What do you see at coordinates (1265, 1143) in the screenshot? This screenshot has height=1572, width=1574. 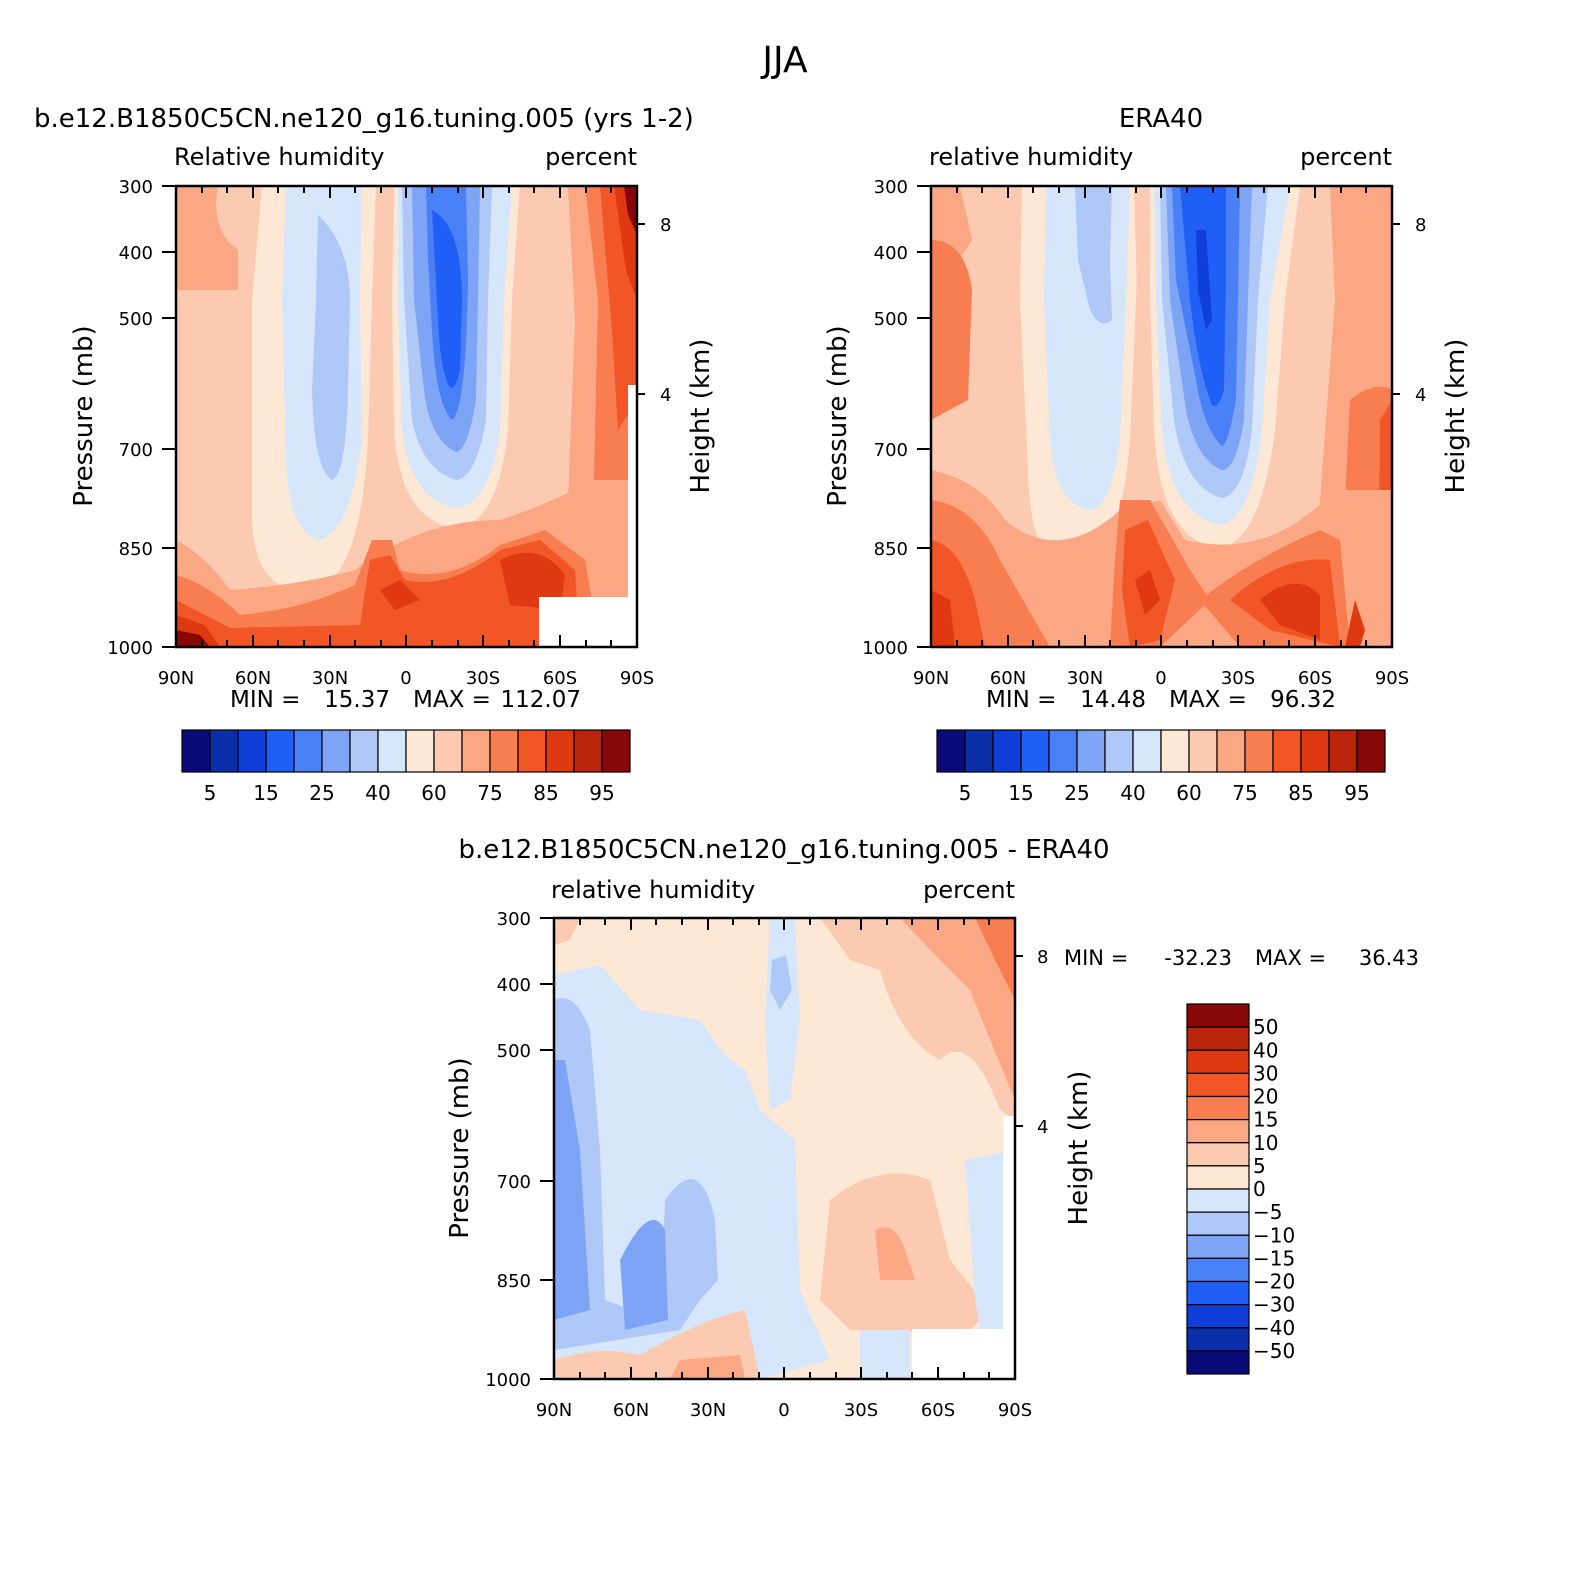 I see `colorbar-label: 10` at bounding box center [1265, 1143].